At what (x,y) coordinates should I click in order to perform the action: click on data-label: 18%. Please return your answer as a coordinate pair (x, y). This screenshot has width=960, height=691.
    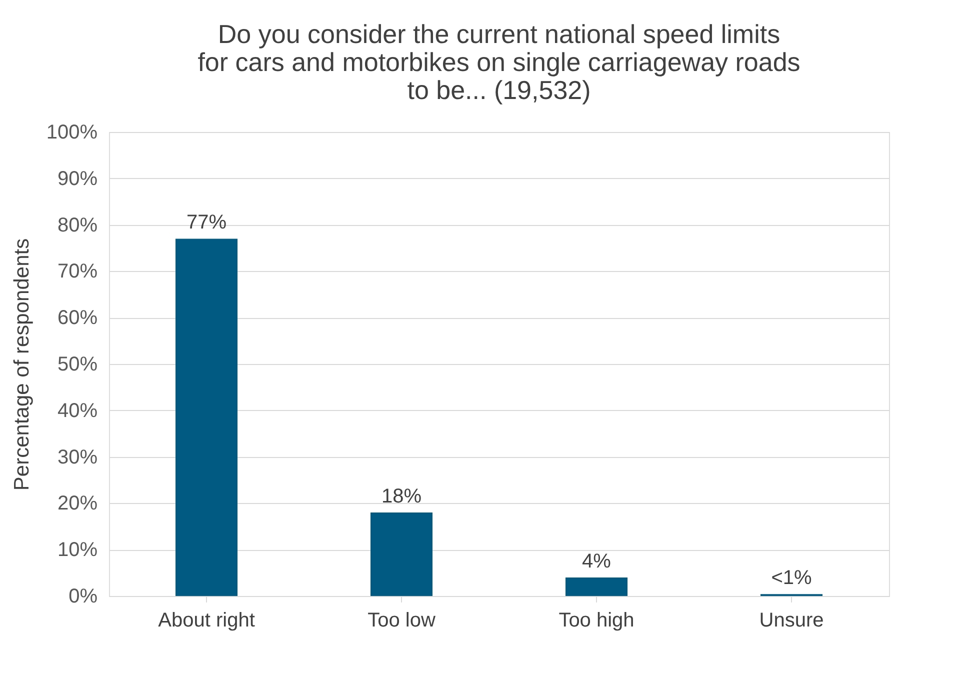
    Looking at the image, I should click on (401, 496).